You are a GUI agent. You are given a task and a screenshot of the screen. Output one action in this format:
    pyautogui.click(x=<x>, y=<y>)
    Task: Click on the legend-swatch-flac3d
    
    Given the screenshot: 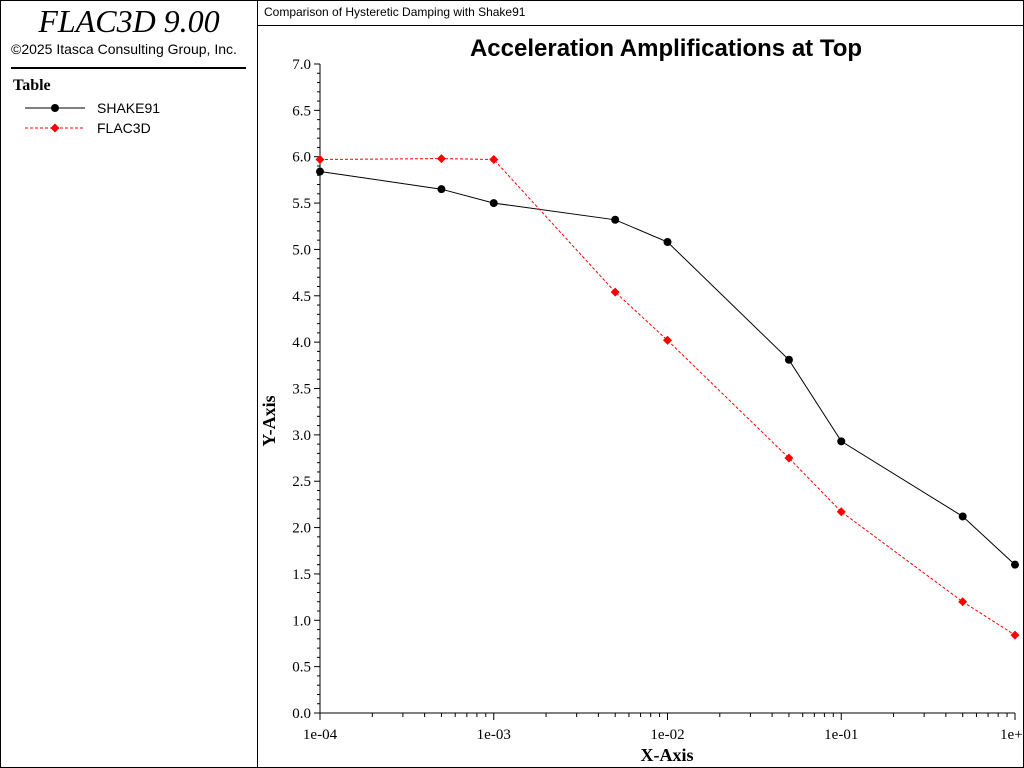 What is the action you would take?
    pyautogui.click(x=55, y=128)
    